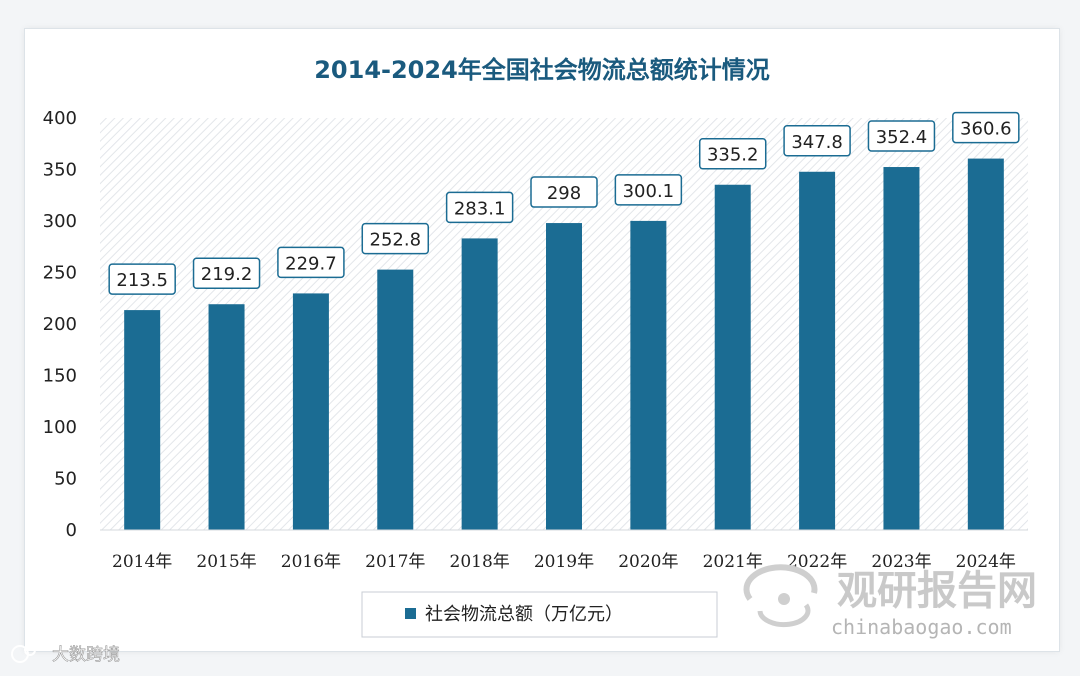 This screenshot has height=676, width=1080. What do you see at coordinates (524, 614) in the screenshot?
I see `legend-label: 社会物流总额（万亿元）` at bounding box center [524, 614].